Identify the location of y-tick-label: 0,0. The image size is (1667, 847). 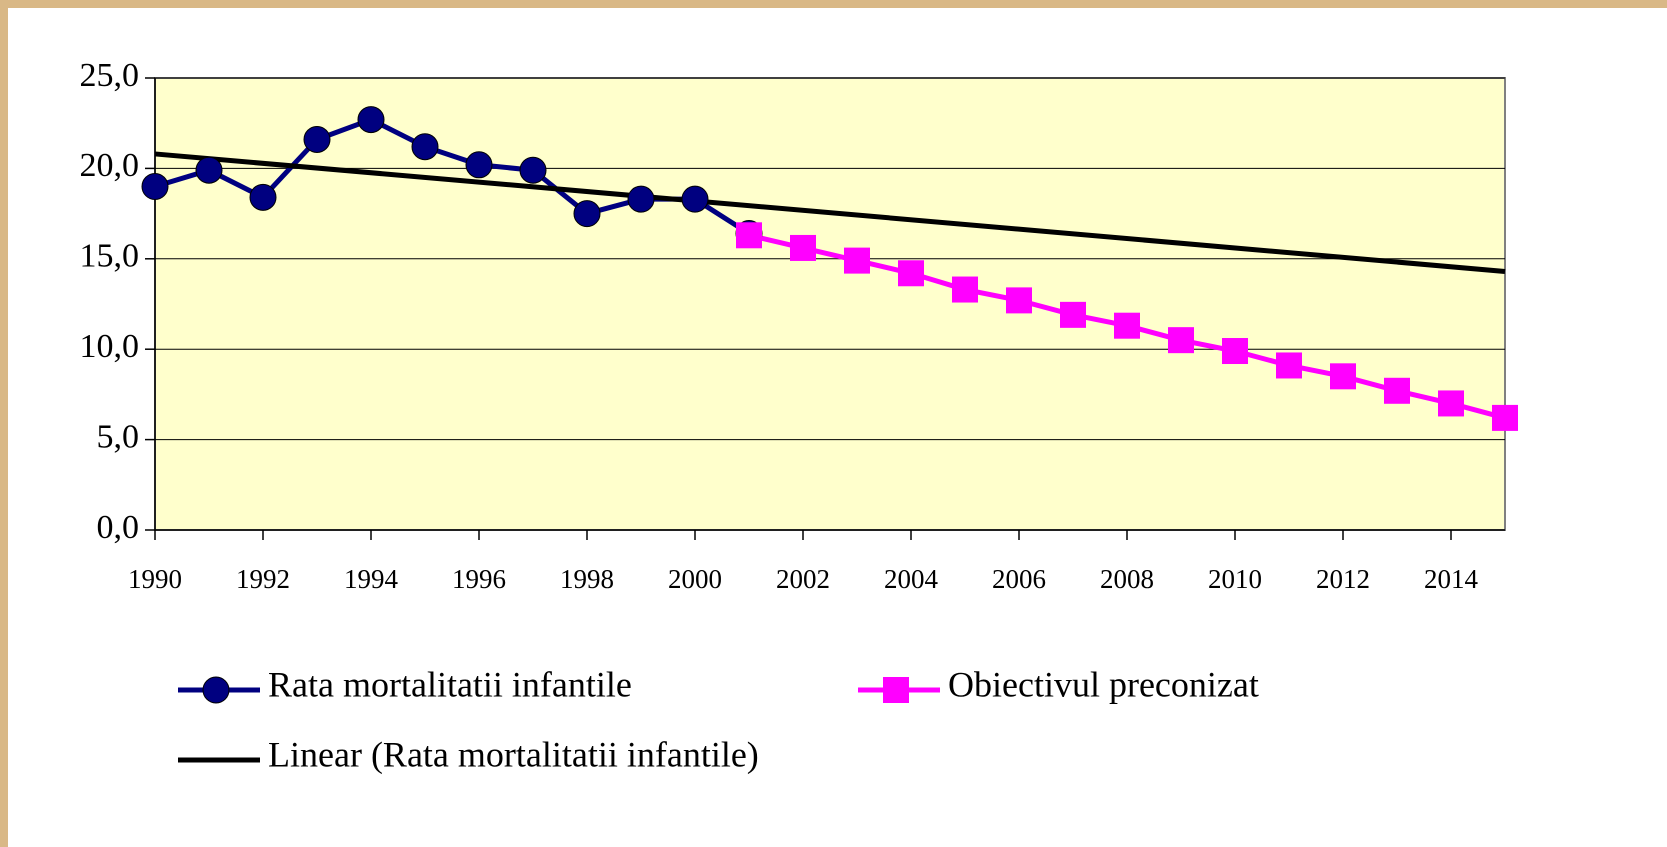
(118, 527).